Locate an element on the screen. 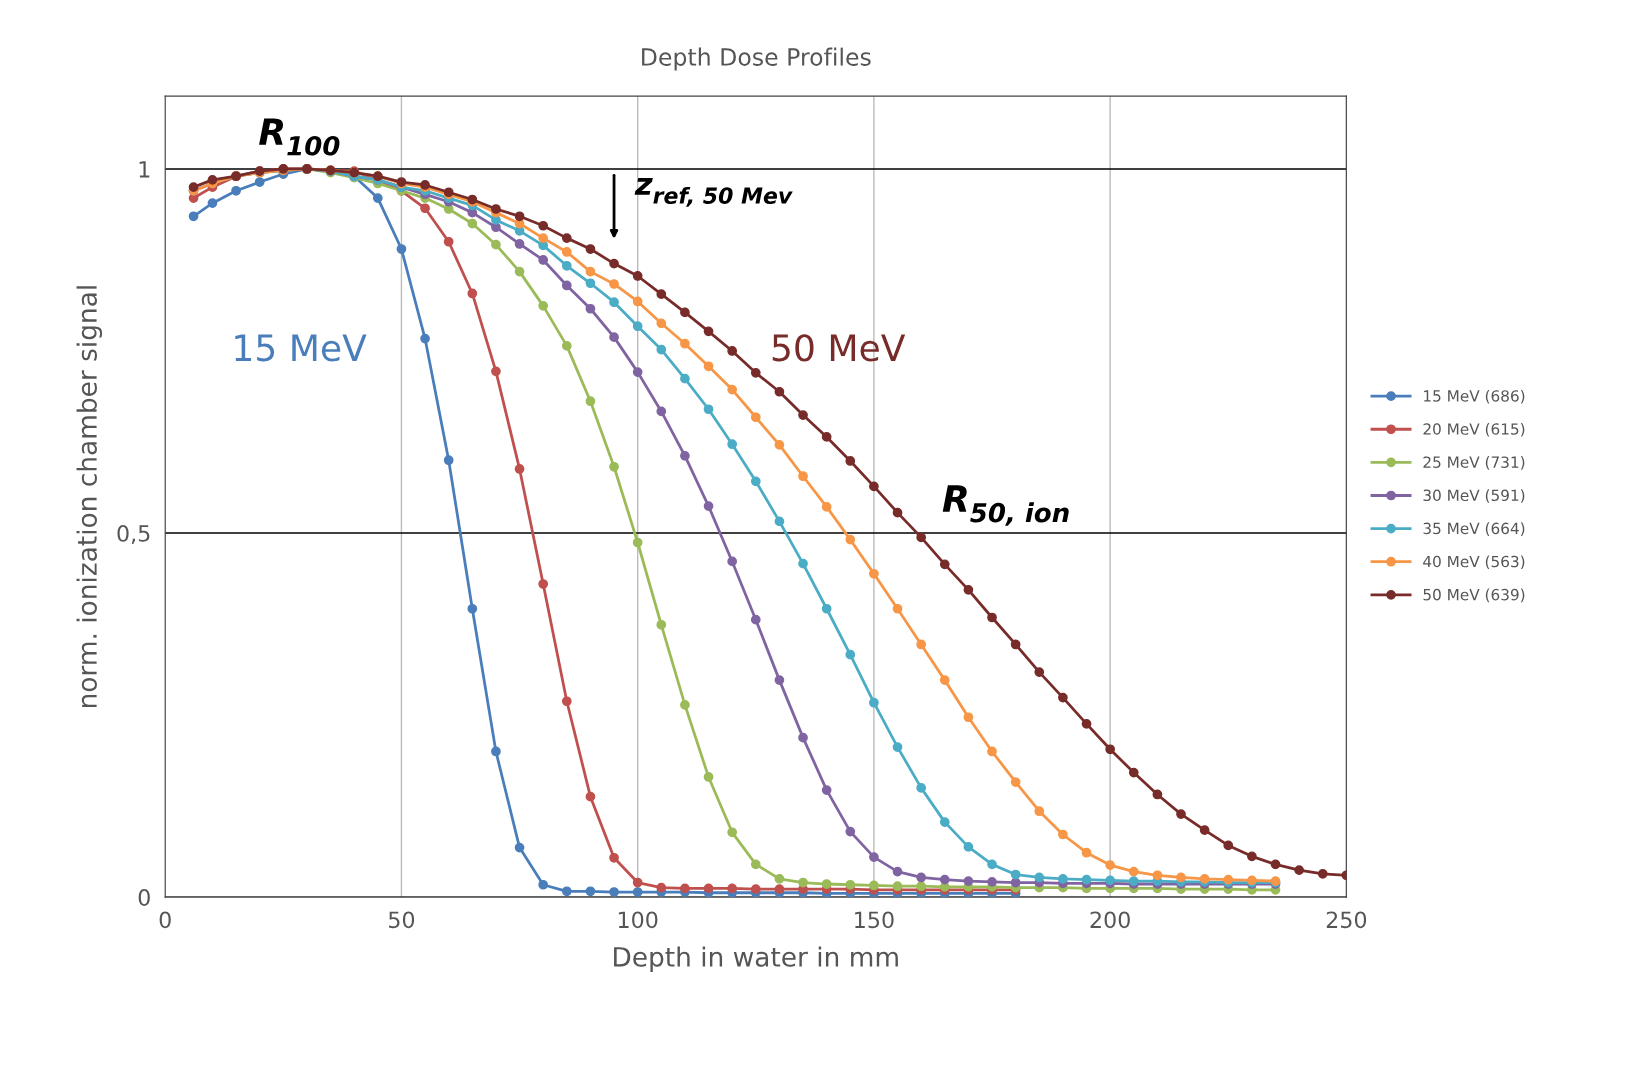 The width and height of the screenshot is (1652, 1068). y-axis-title: norm. ionization chamber signal is located at coordinates (89, 497).